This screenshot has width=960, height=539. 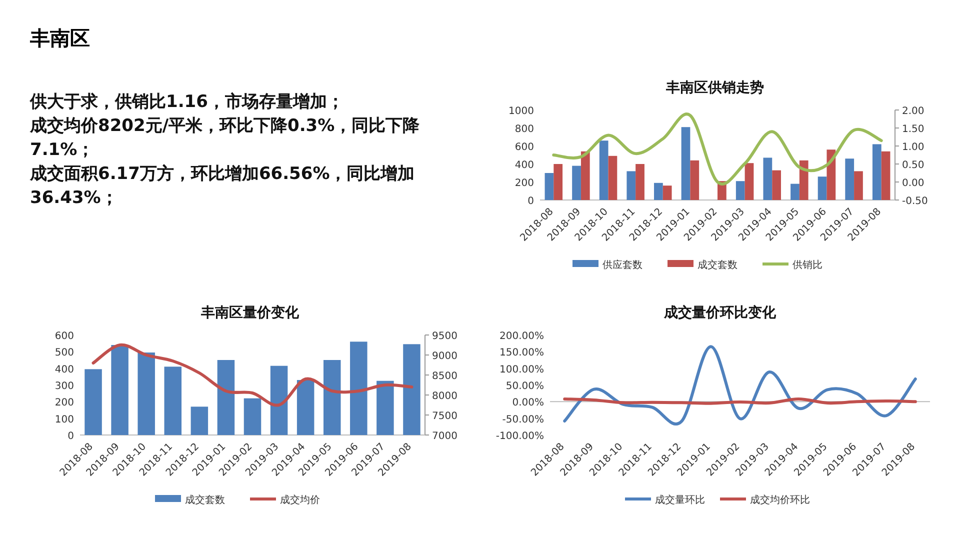 I want to click on legend-label: 成交量环比, so click(x=680, y=500).